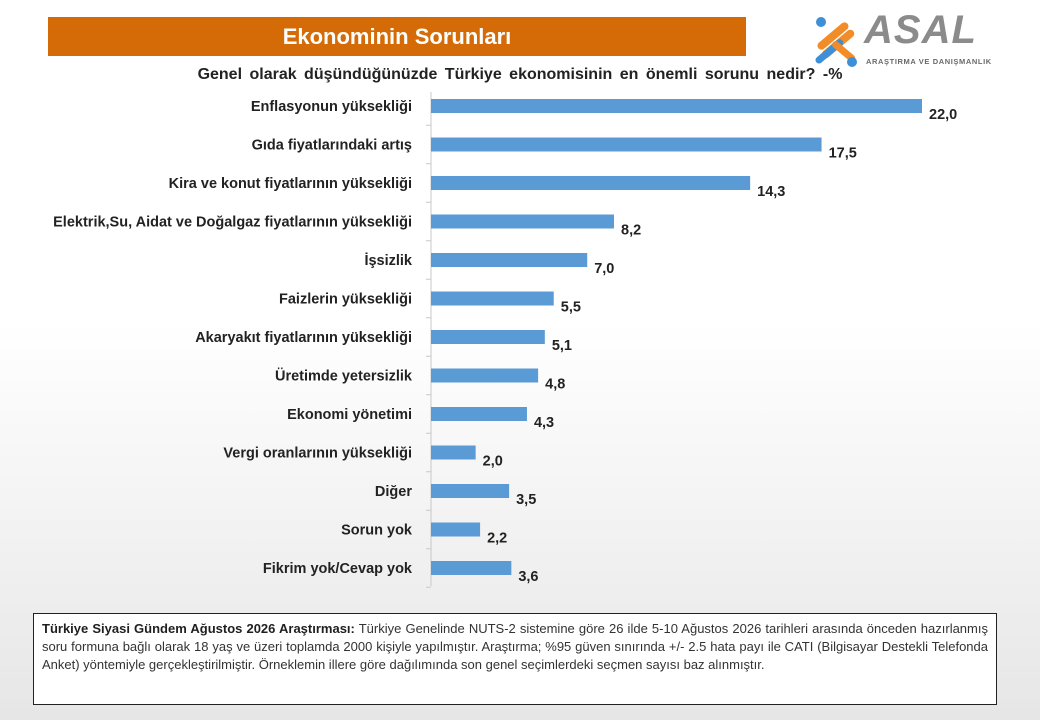  I want to click on data-label: 2,0, so click(493, 462).